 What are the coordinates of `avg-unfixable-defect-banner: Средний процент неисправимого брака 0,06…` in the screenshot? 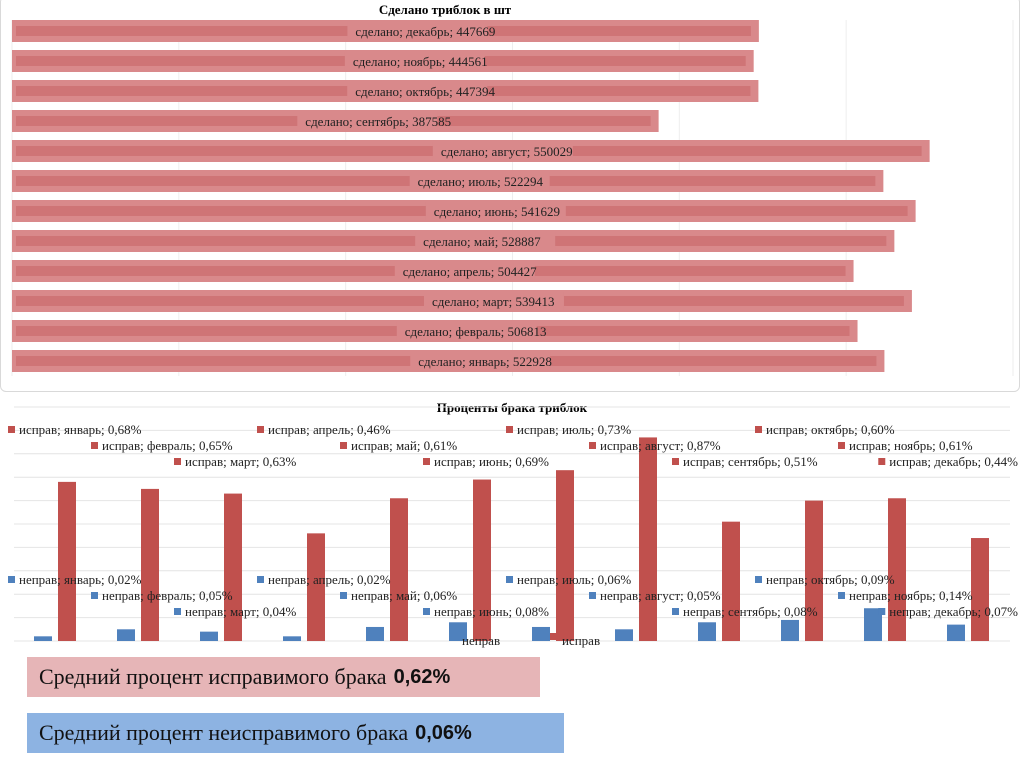 It's located at (295, 733).